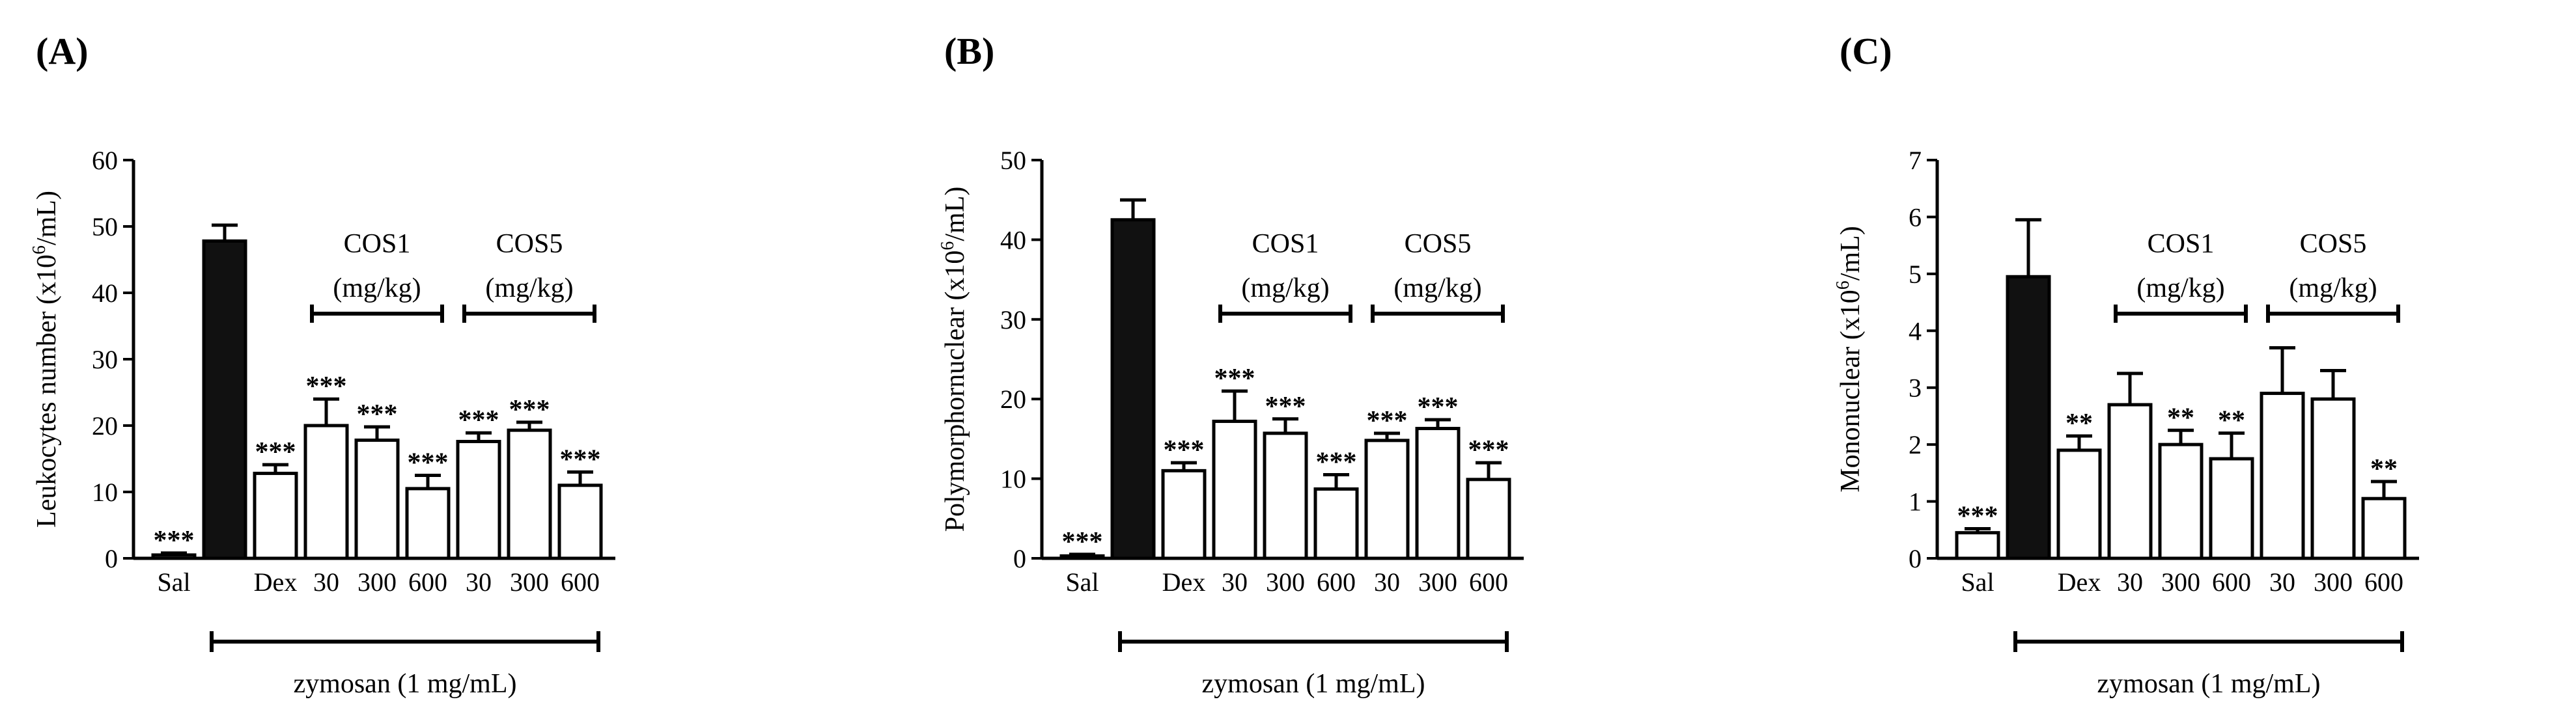 The width and height of the screenshot is (2576, 721). Describe the element at coordinates (1916, 217) in the screenshot. I see `y-tick-label: 6` at that location.